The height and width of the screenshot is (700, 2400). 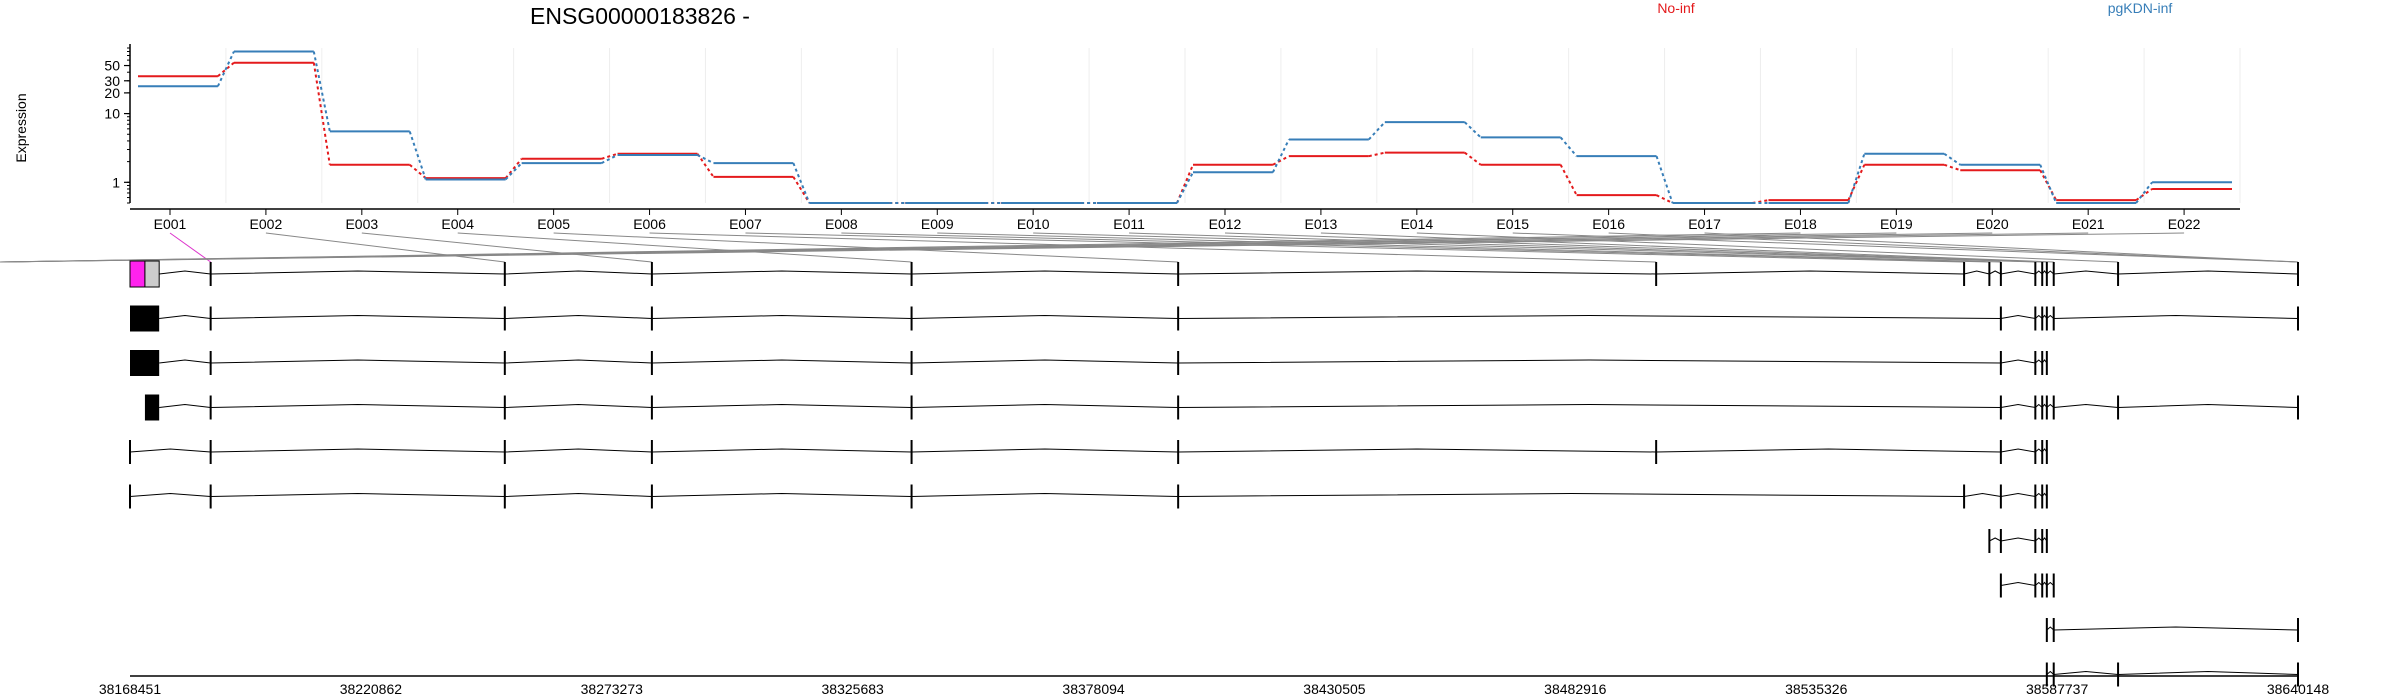 What do you see at coordinates (1800, 224) in the screenshot?
I see `x-tick-label: E018` at bounding box center [1800, 224].